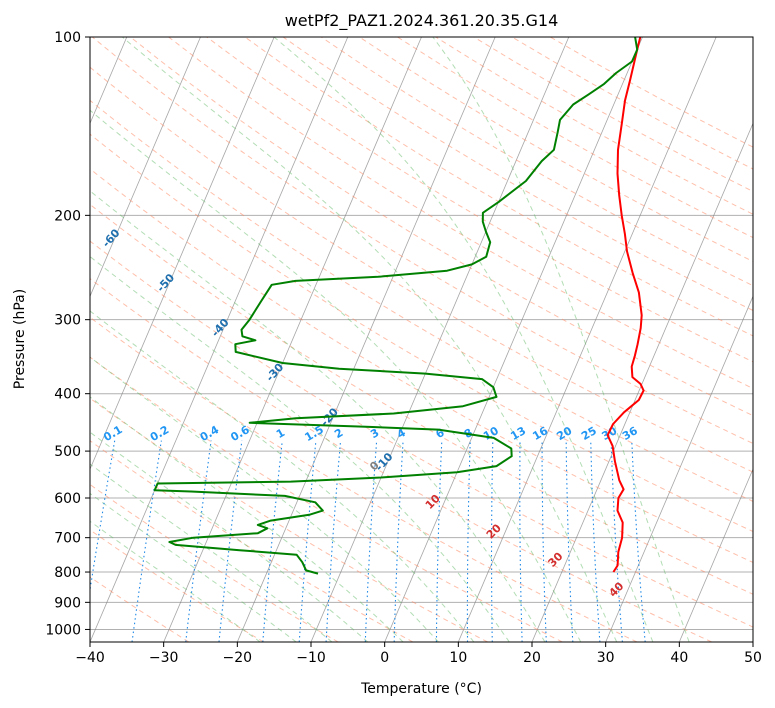 This screenshot has height=708, width=775. I want to click on x-tick-label: −30, so click(164, 658).